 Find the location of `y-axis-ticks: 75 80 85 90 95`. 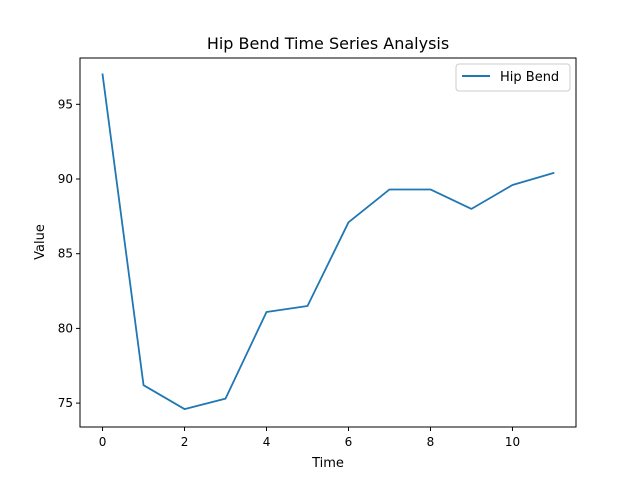

y-axis-ticks: 75 80 85 90 95 is located at coordinates (69, 253).